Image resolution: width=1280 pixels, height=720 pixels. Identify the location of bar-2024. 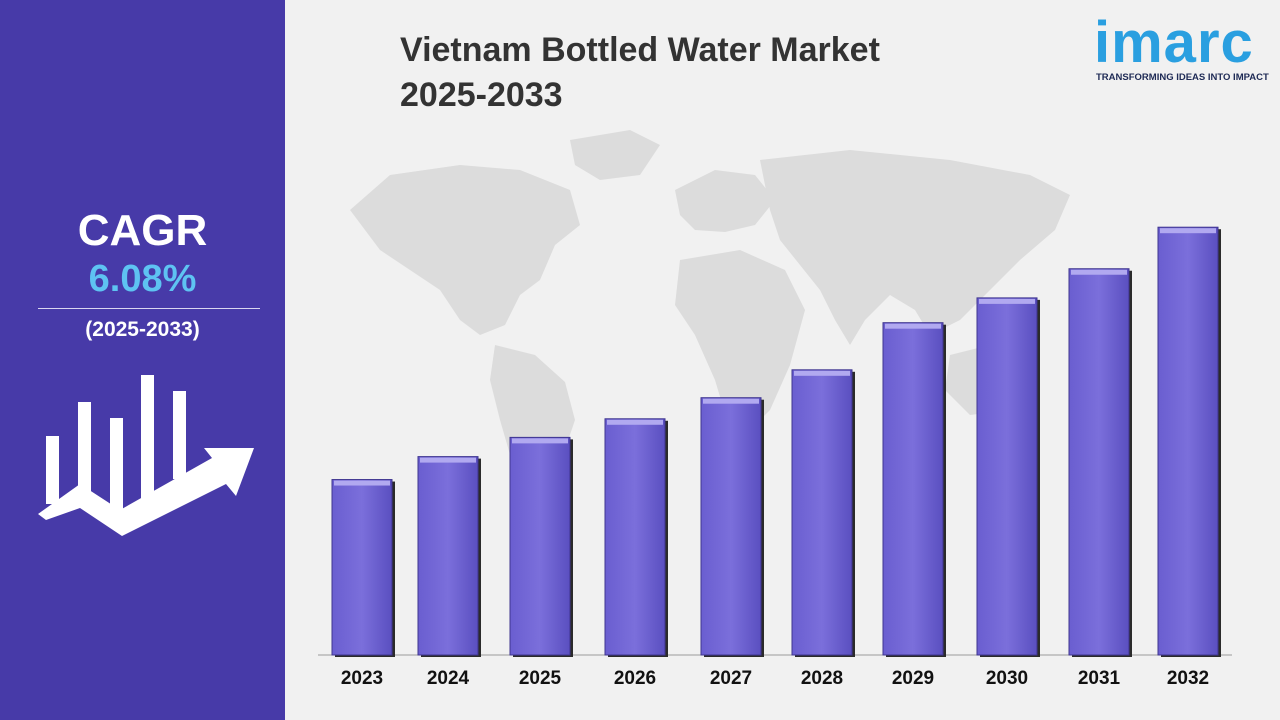
(448, 556).